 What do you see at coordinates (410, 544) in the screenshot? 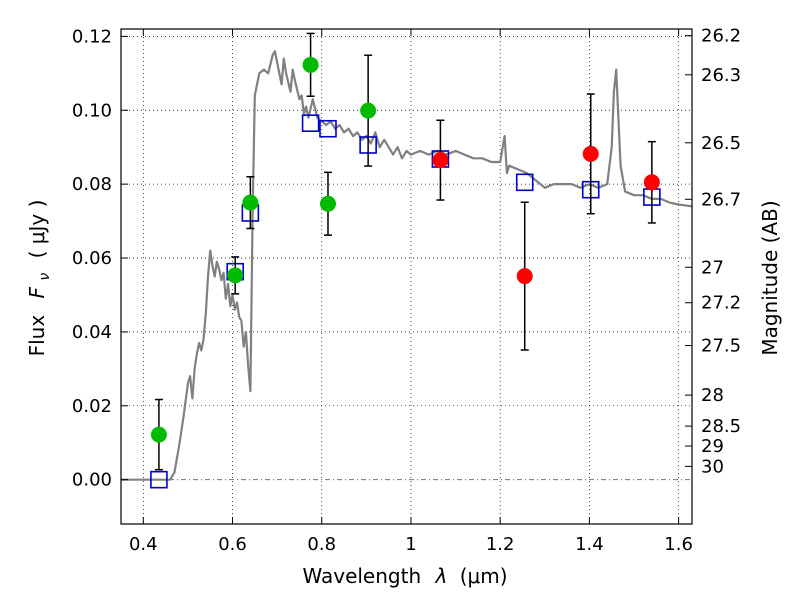
I see `x-tick-label: 1` at bounding box center [410, 544].